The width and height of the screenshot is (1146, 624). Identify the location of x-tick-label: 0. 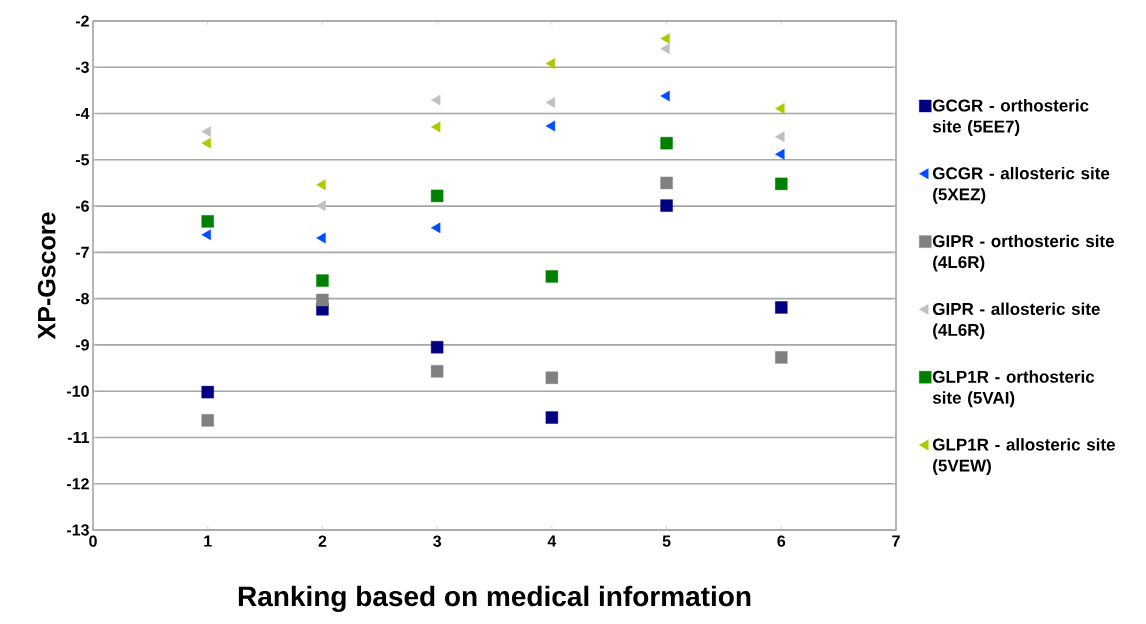
(93, 541).